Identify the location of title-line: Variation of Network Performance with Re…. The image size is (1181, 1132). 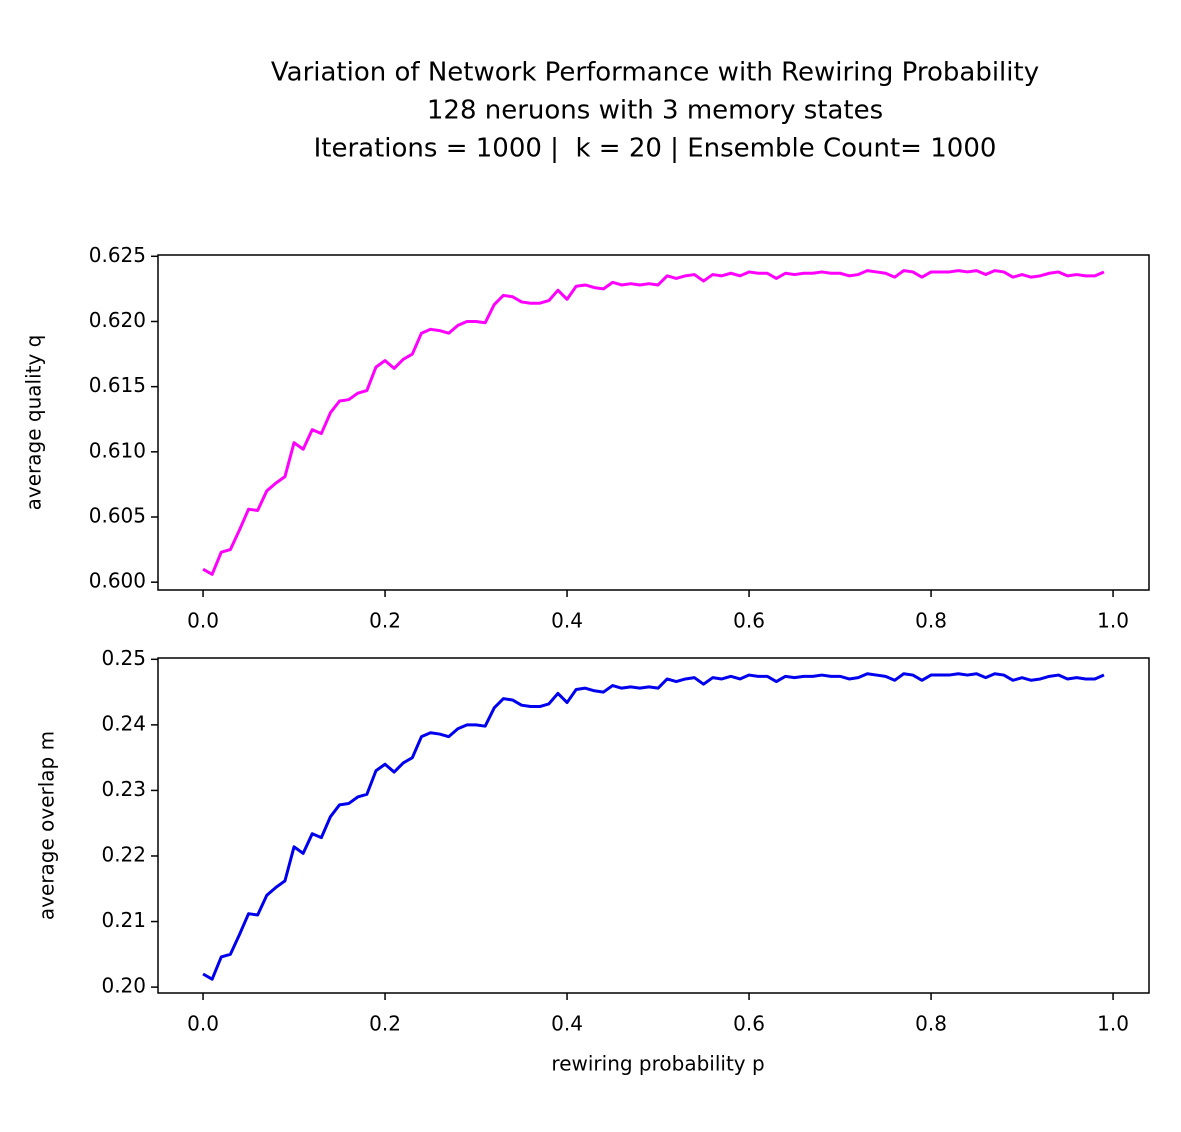
(655, 73).